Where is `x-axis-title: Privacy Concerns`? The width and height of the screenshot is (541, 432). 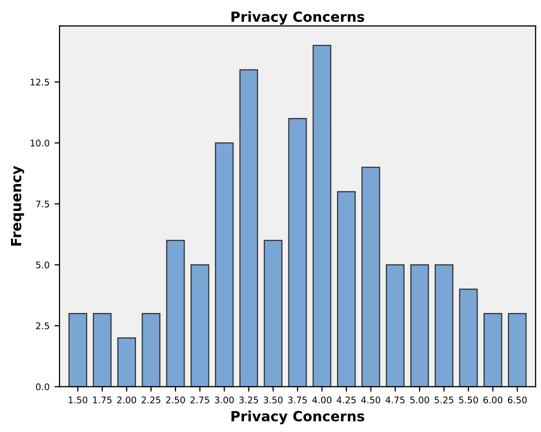
x-axis-title: Privacy Concerns is located at coordinates (298, 417).